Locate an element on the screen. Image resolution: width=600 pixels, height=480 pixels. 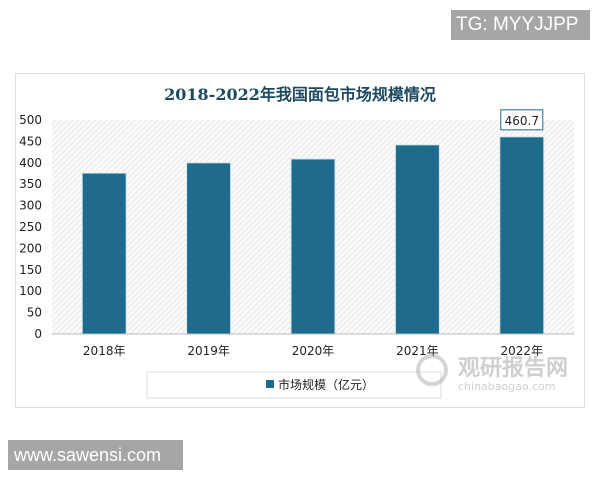
y-tick-label: 450 is located at coordinates (30, 141).